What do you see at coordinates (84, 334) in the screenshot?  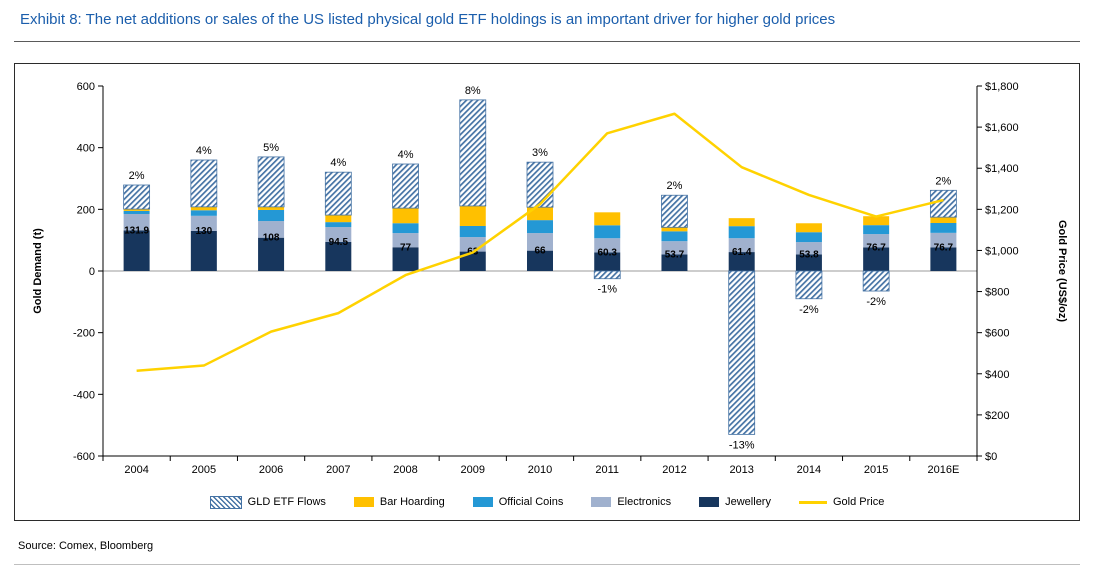 I see `svg-text: -200` at bounding box center [84, 334].